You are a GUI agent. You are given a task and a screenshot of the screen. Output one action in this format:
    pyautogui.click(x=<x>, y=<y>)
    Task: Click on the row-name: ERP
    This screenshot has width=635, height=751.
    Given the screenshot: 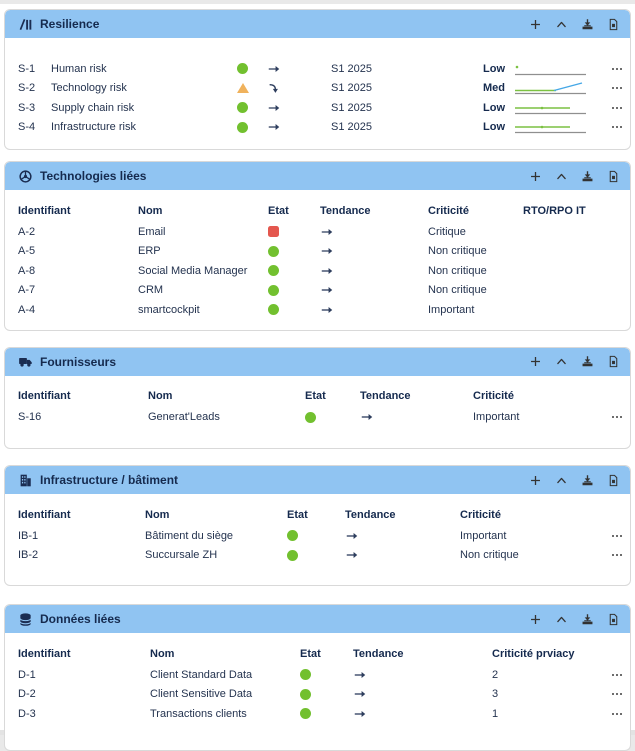 What is the action you would take?
    pyautogui.click(x=149, y=251)
    